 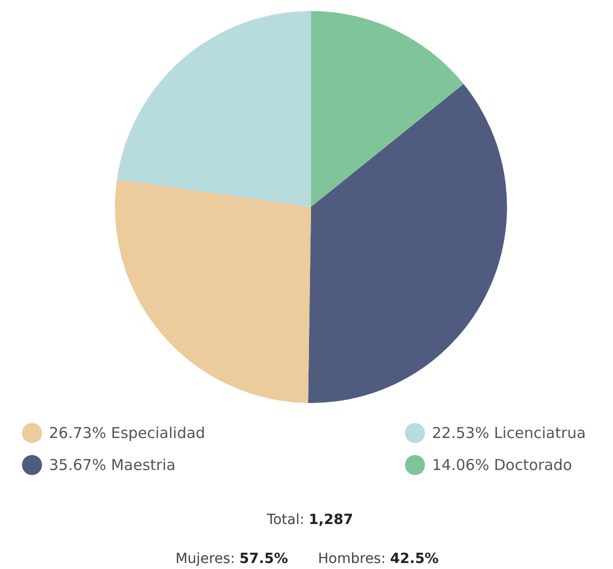 What do you see at coordinates (509, 433) in the screenshot?
I see `legend-label: 22.53% Licenciatrua` at bounding box center [509, 433].